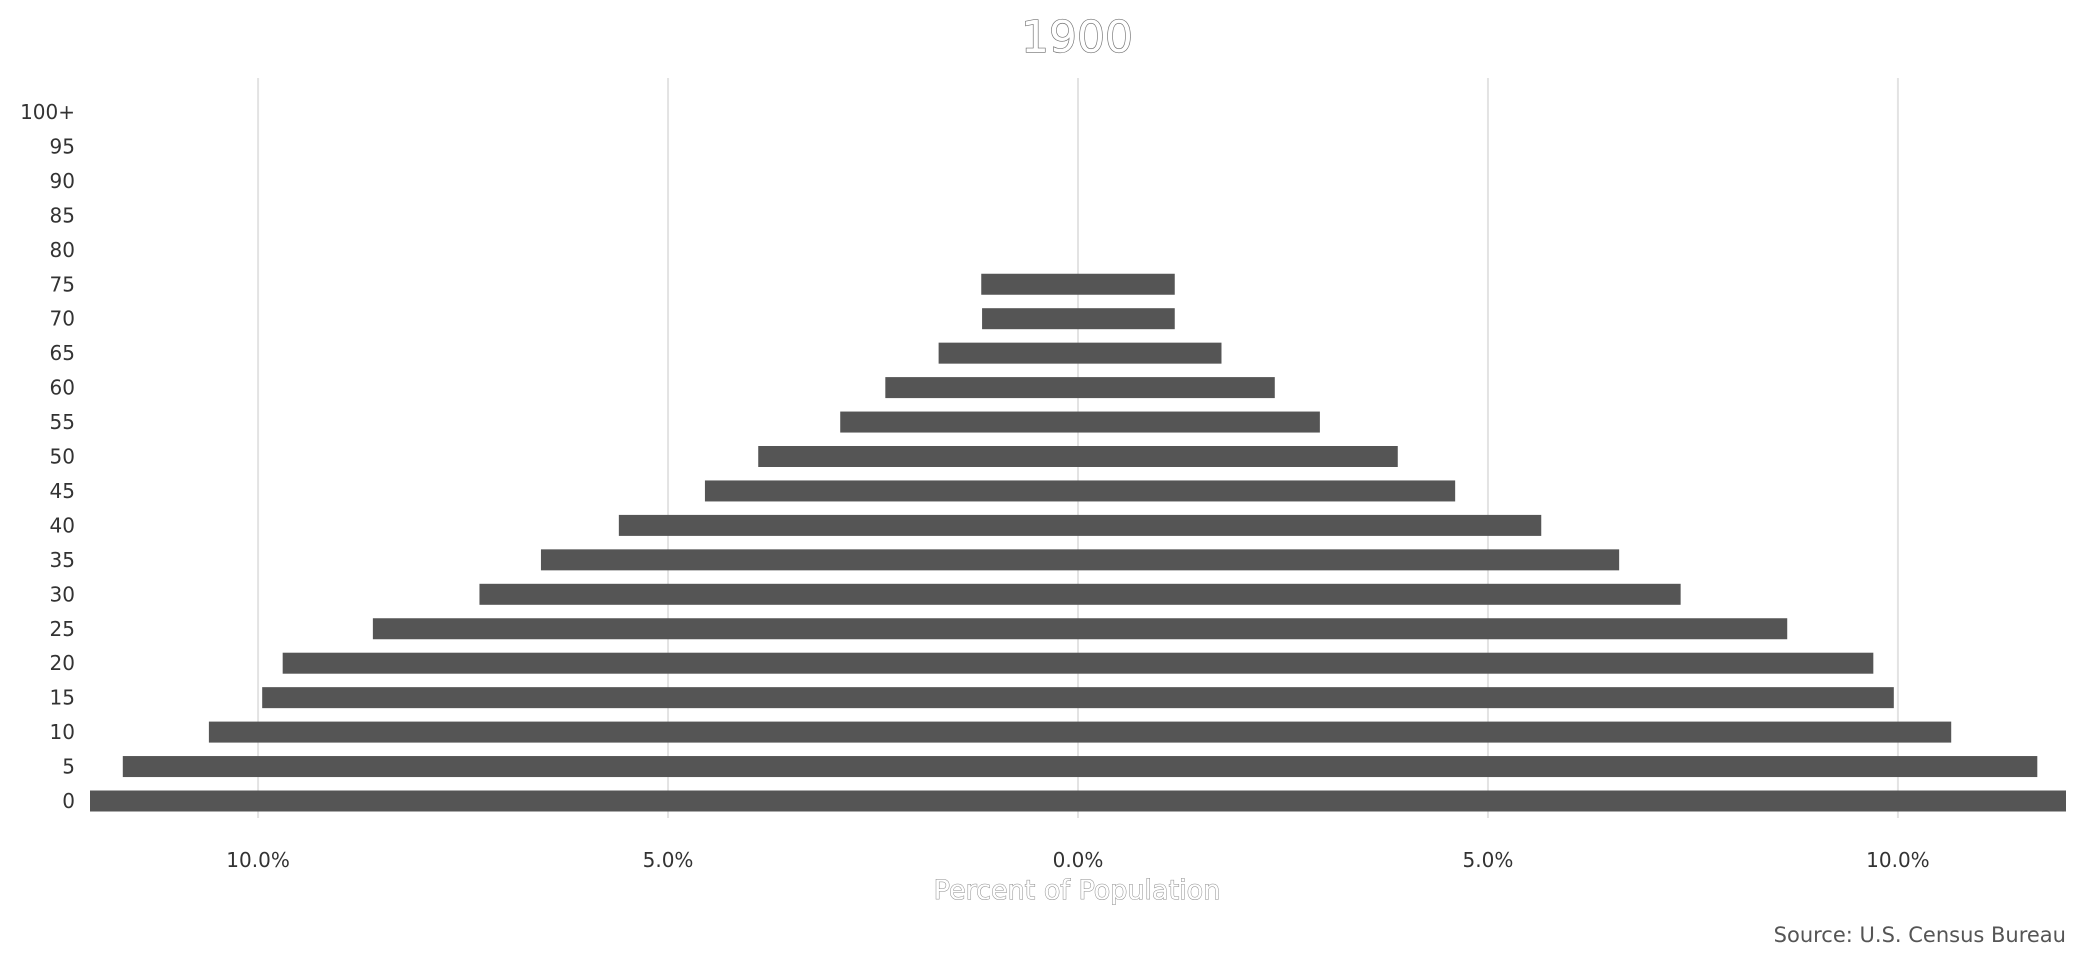 Image resolution: width=2080 pixels, height=960 pixels. I want to click on source-note: Source: U.S. Census Bureau, so click(1920, 935).